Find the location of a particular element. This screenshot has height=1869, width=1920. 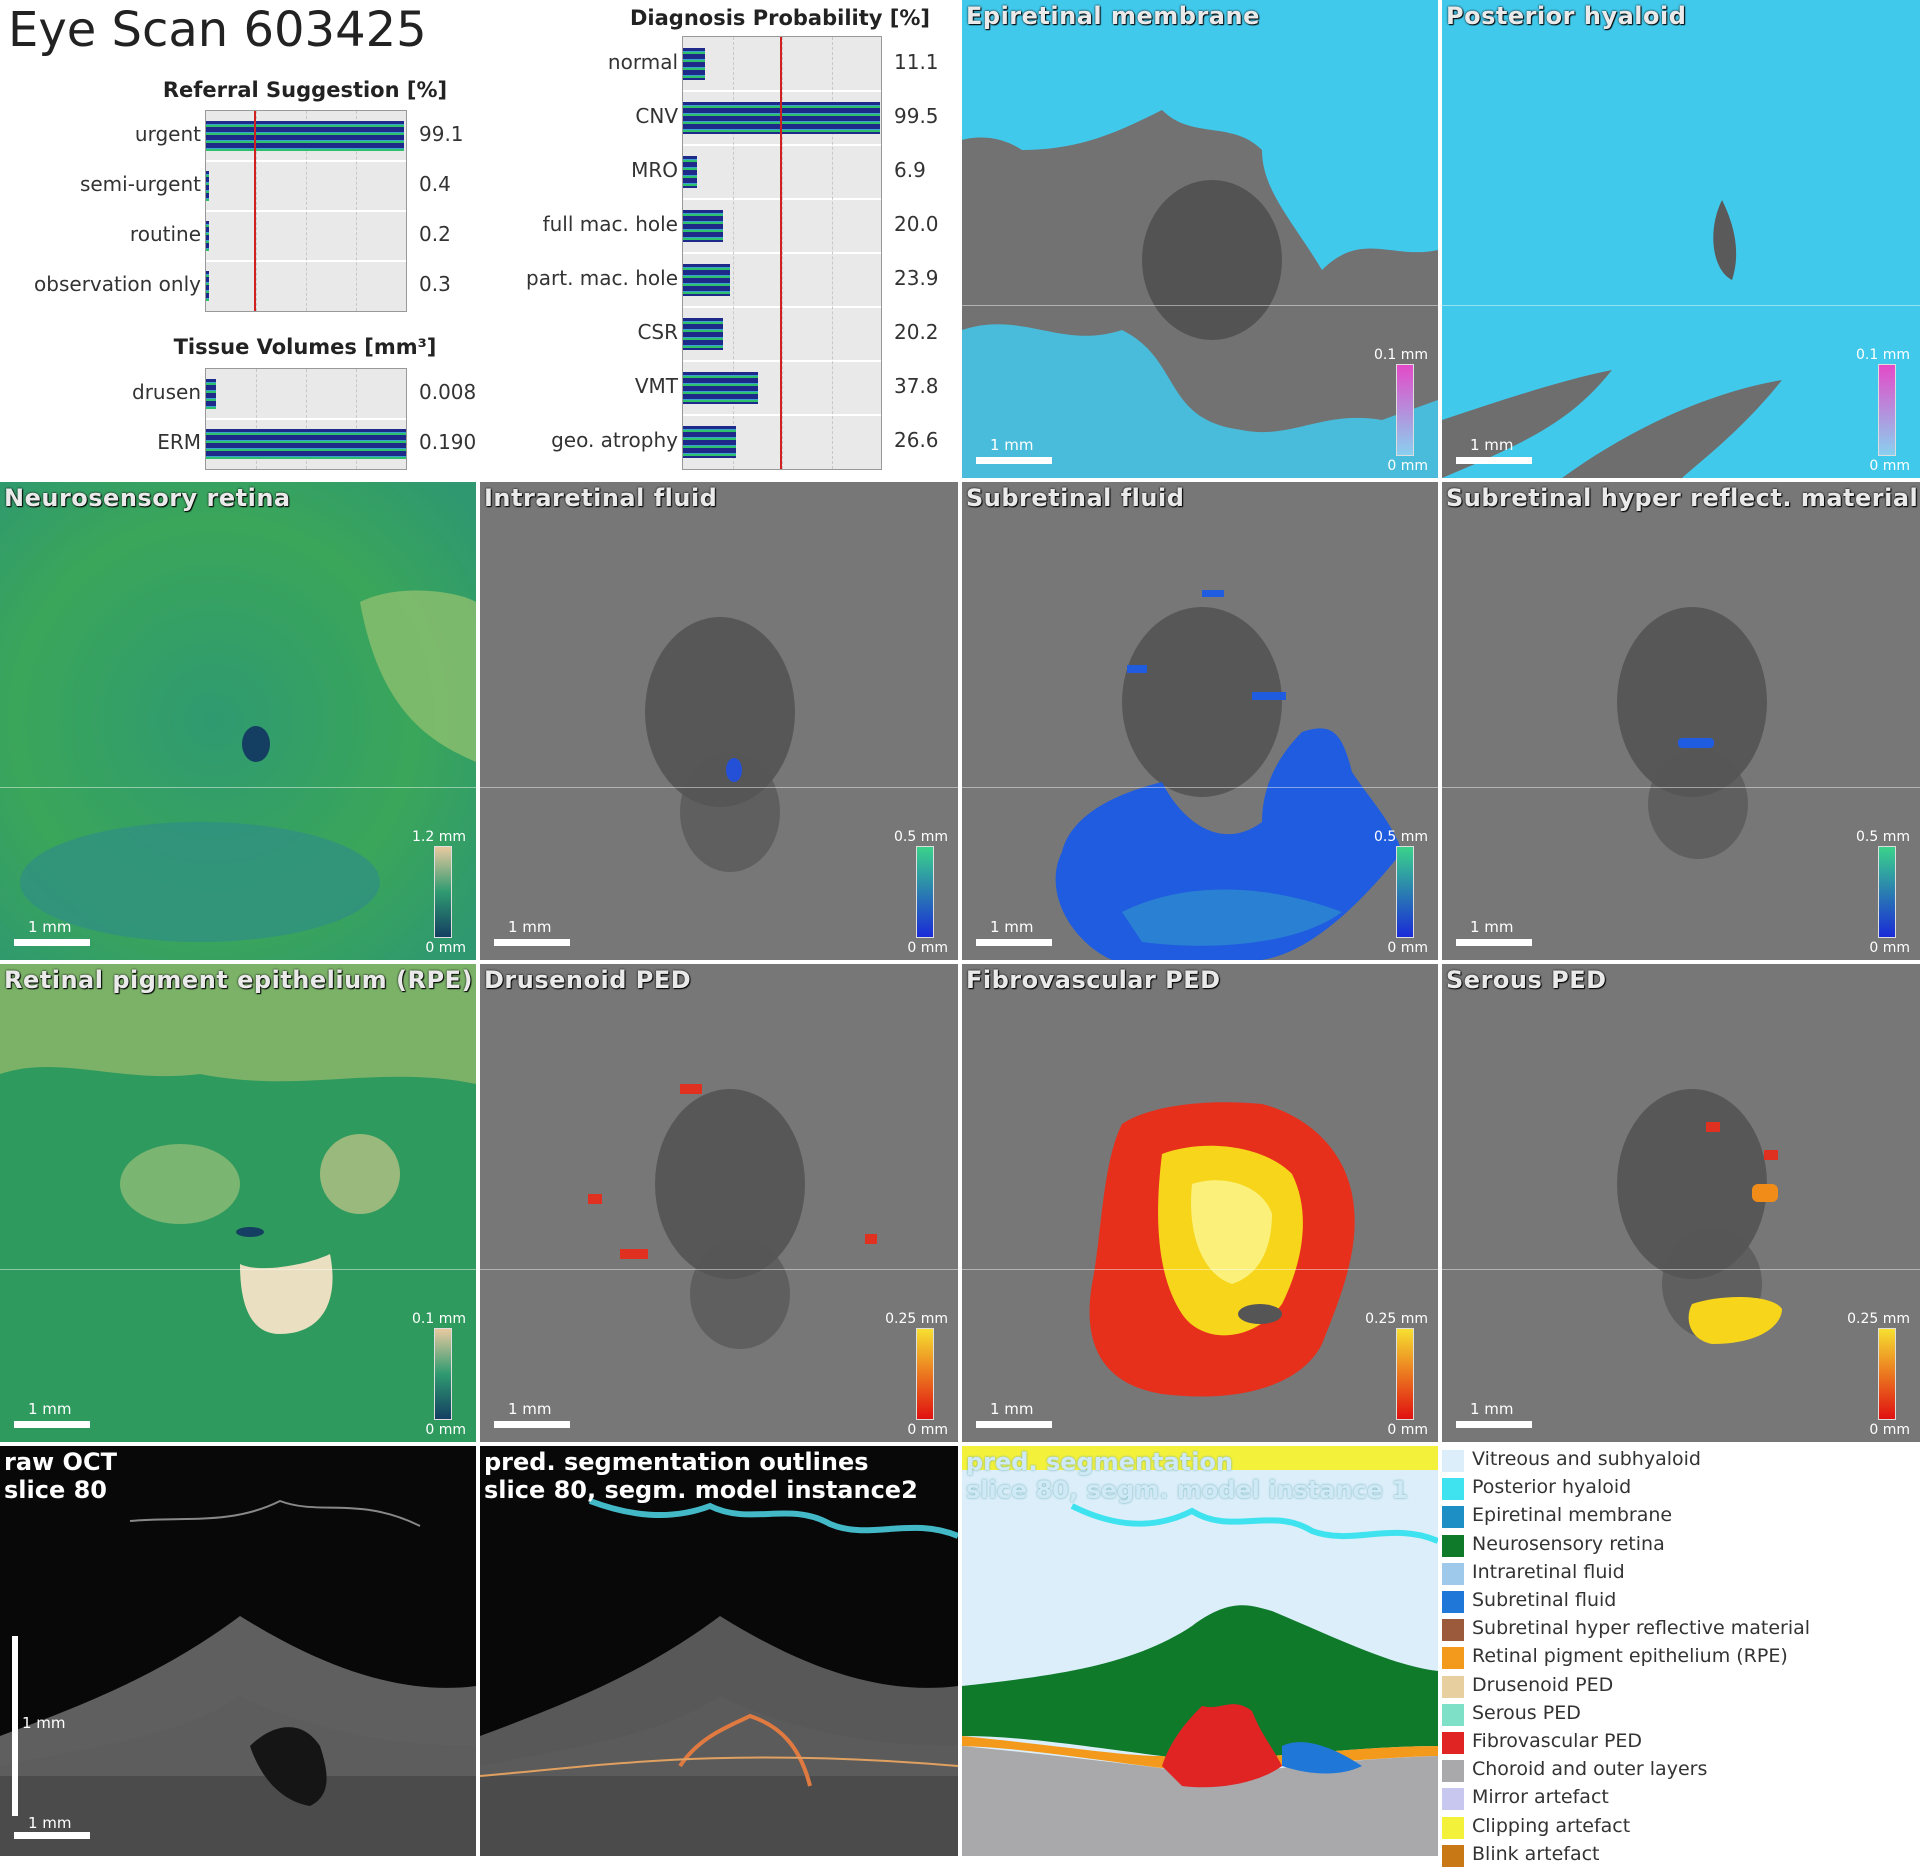

outline-title: pred. segmentation outlines is located at coordinates (676, 1462).